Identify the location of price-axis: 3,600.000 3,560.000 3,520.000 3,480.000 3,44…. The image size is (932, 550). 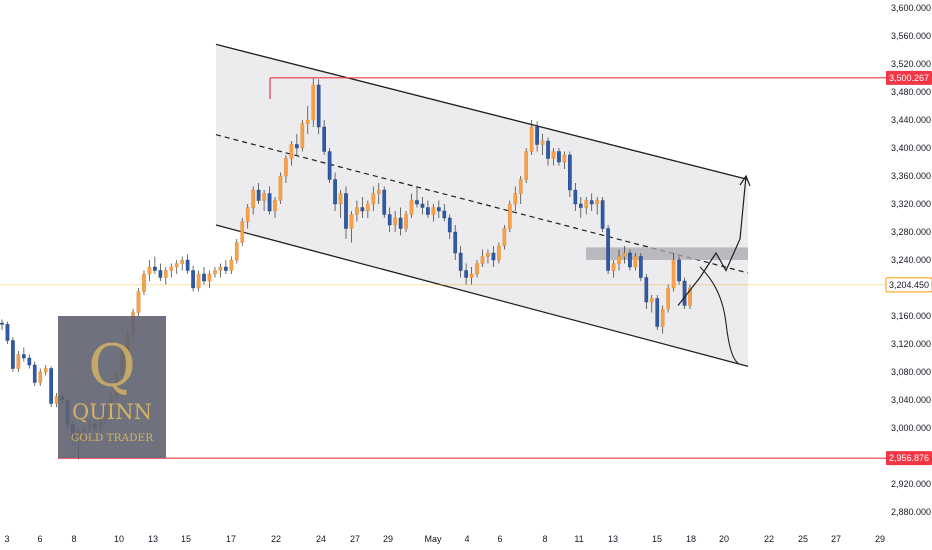
(911, 260).